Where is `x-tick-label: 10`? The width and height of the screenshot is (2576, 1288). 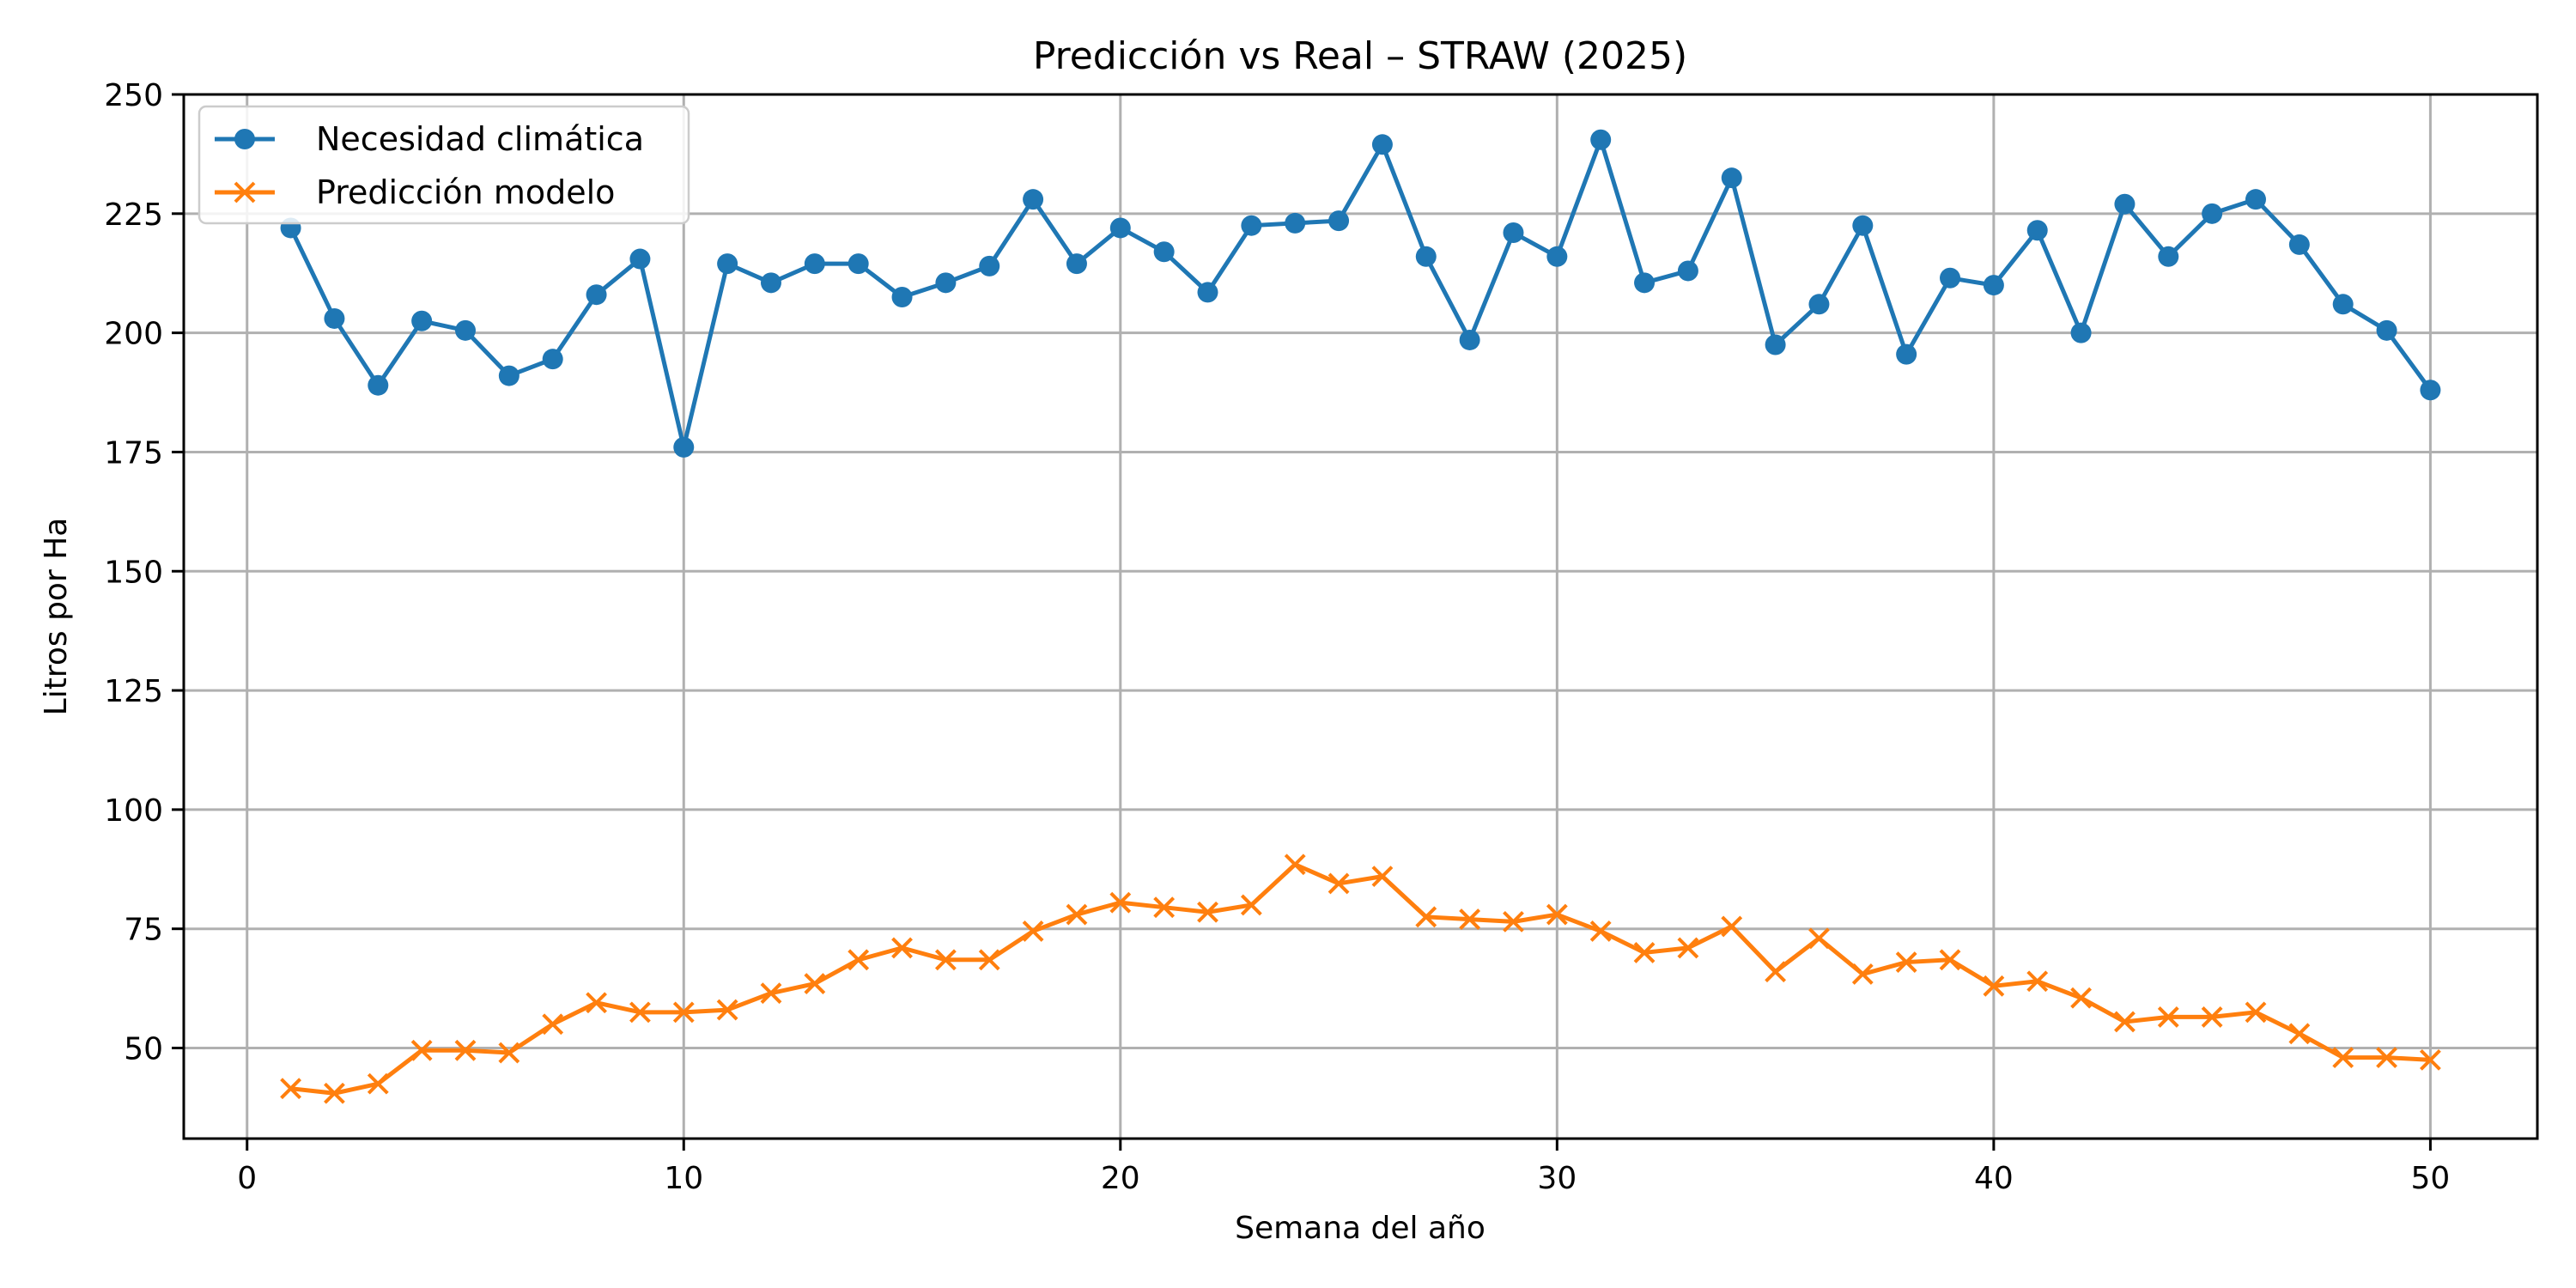
x-tick-label: 10 is located at coordinates (684, 1178).